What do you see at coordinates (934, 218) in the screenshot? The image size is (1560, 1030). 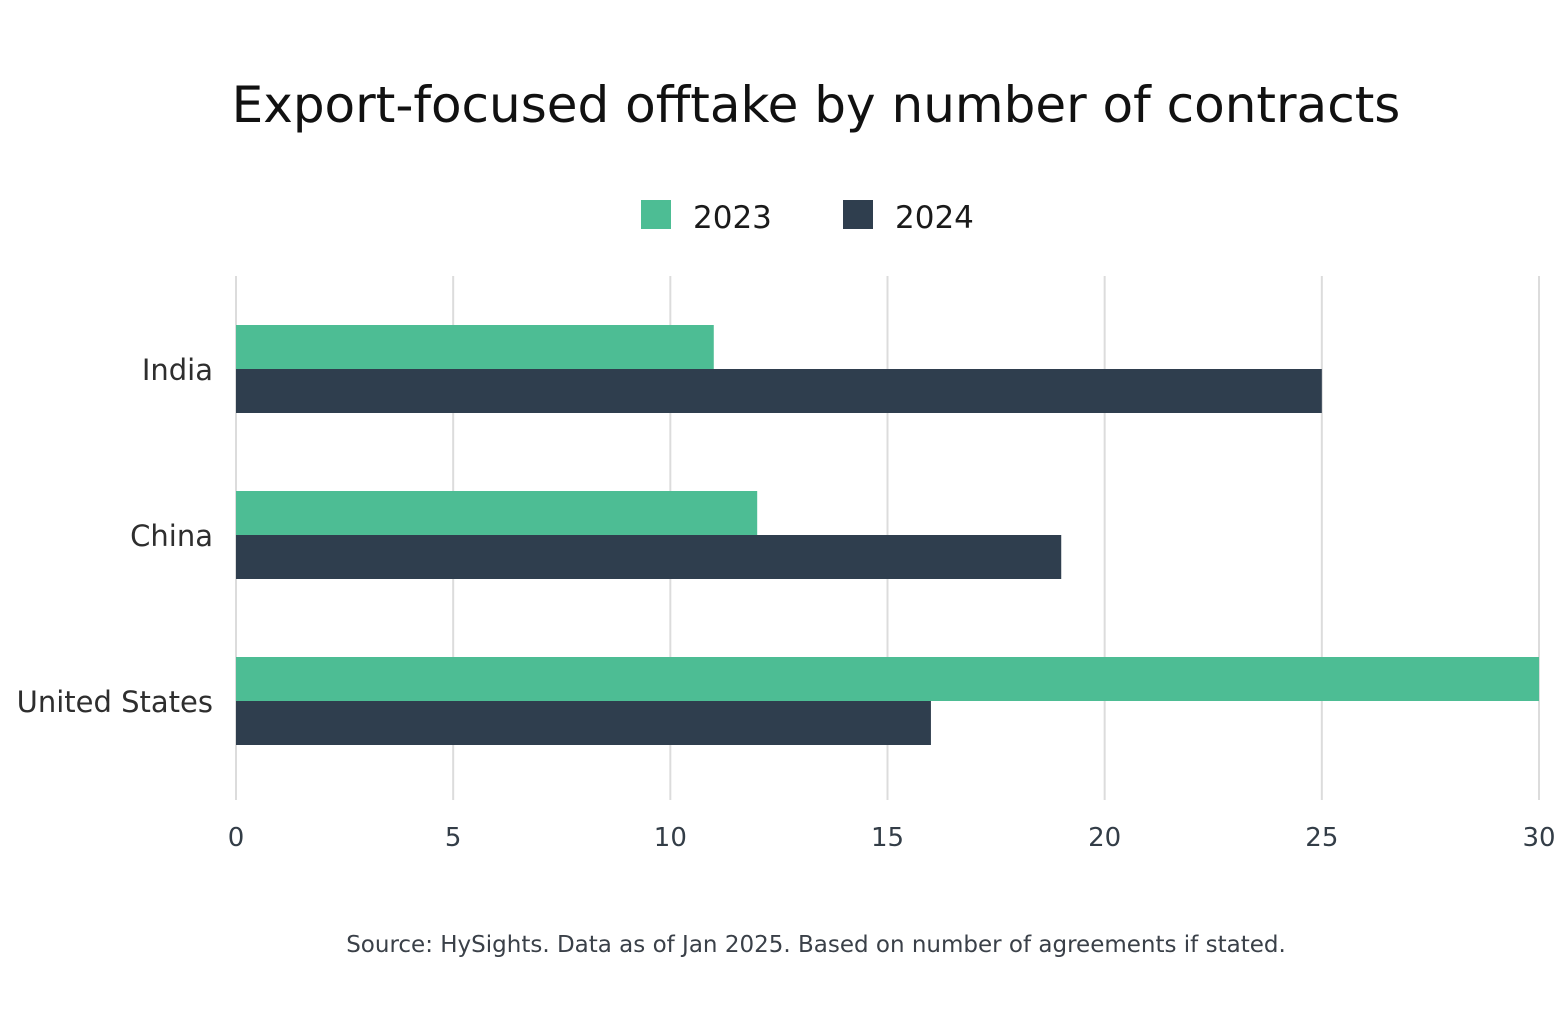 I see `legend-label-2024: 2024` at bounding box center [934, 218].